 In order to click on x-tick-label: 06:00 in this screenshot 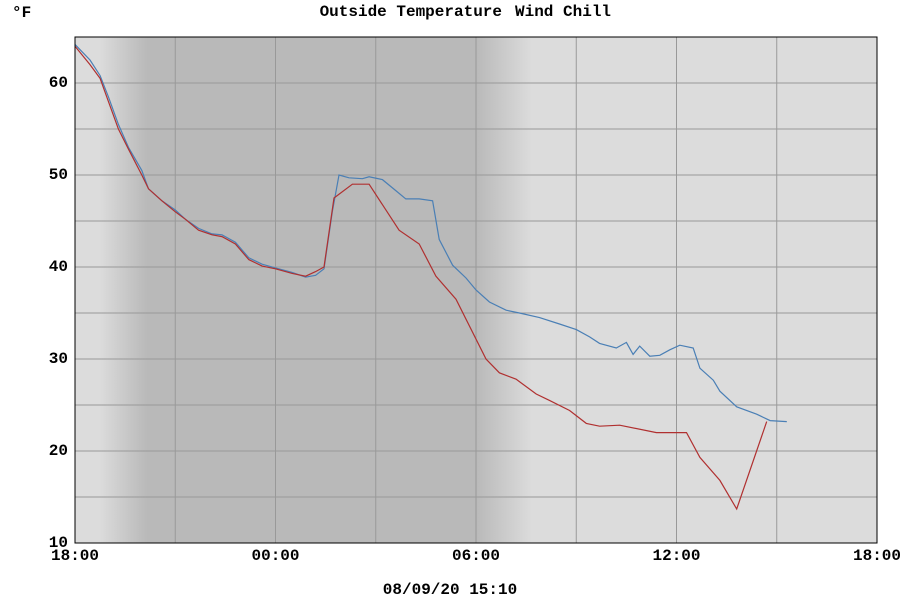, I will do `click(476, 556)`.